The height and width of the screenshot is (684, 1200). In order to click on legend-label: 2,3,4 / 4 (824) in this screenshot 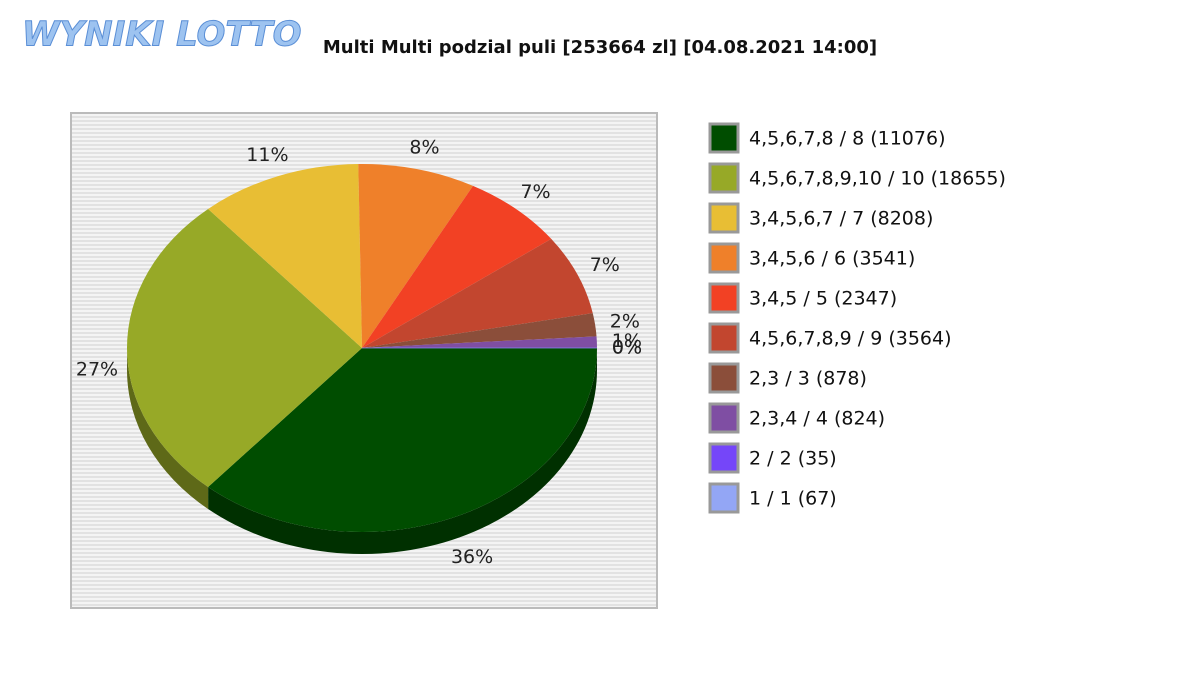, I will do `click(817, 419)`.